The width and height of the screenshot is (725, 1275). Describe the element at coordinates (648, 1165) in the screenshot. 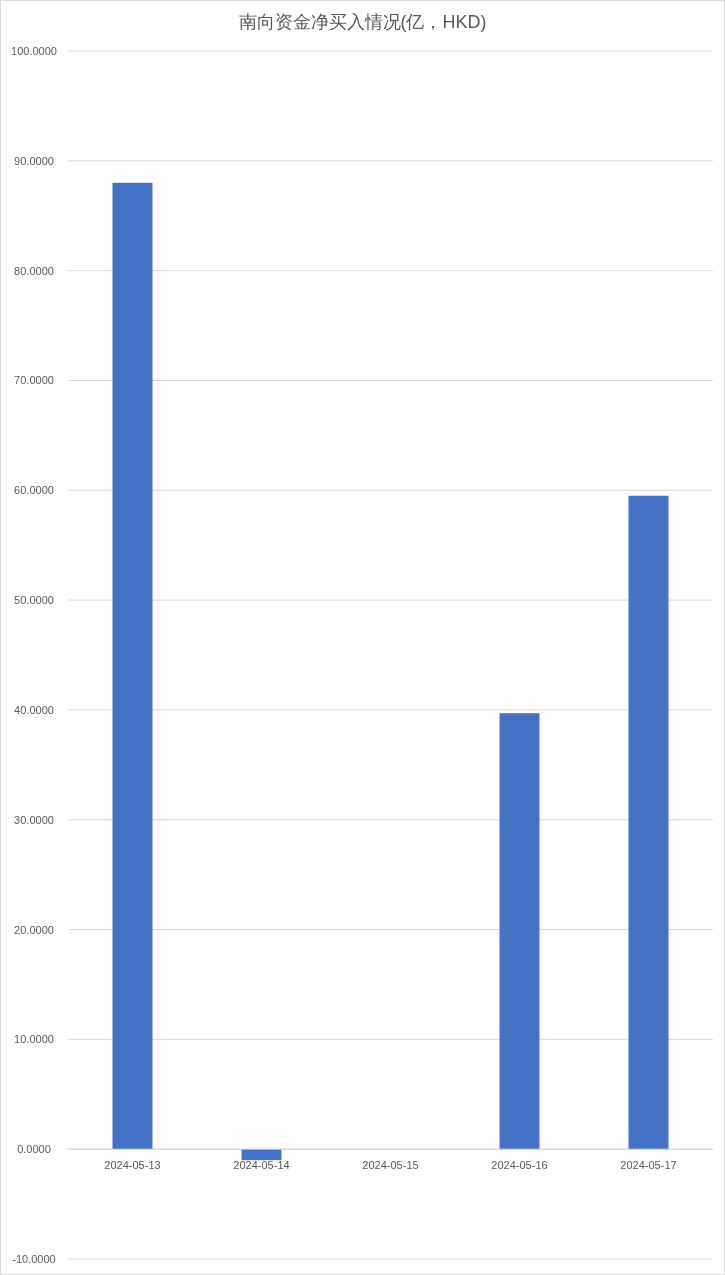

I see `x-tick-label: 2024-05-17` at that location.